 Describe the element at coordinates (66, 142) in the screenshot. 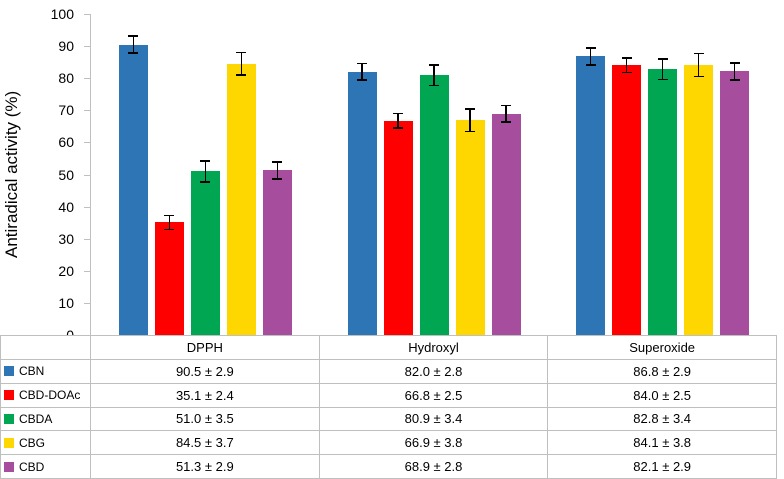

I see `y-tick-label: 60` at that location.